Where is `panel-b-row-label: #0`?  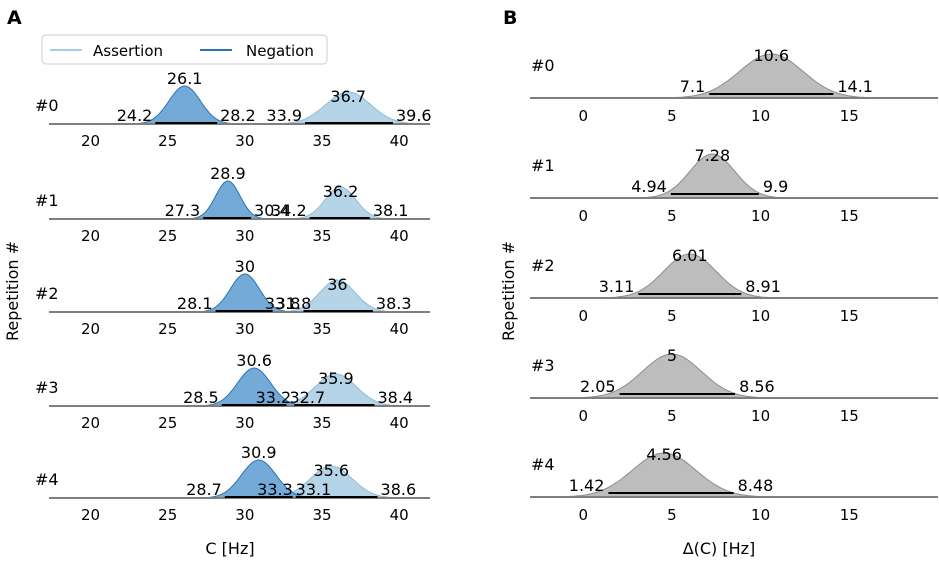 panel-b-row-label: #0 is located at coordinates (543, 65).